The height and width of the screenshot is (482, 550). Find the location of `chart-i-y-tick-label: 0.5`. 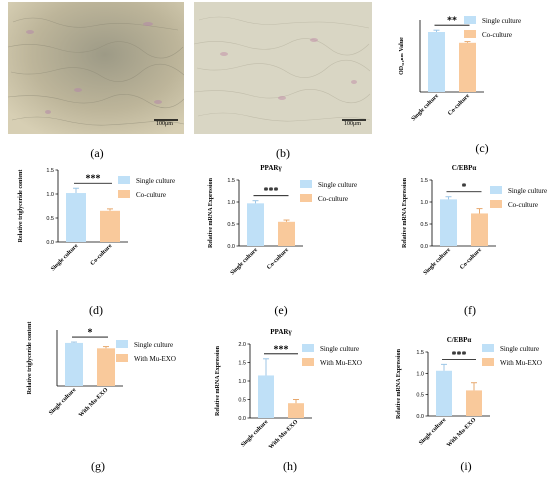

chart-i-y-tick-label: 0.5 is located at coordinates (420, 396).